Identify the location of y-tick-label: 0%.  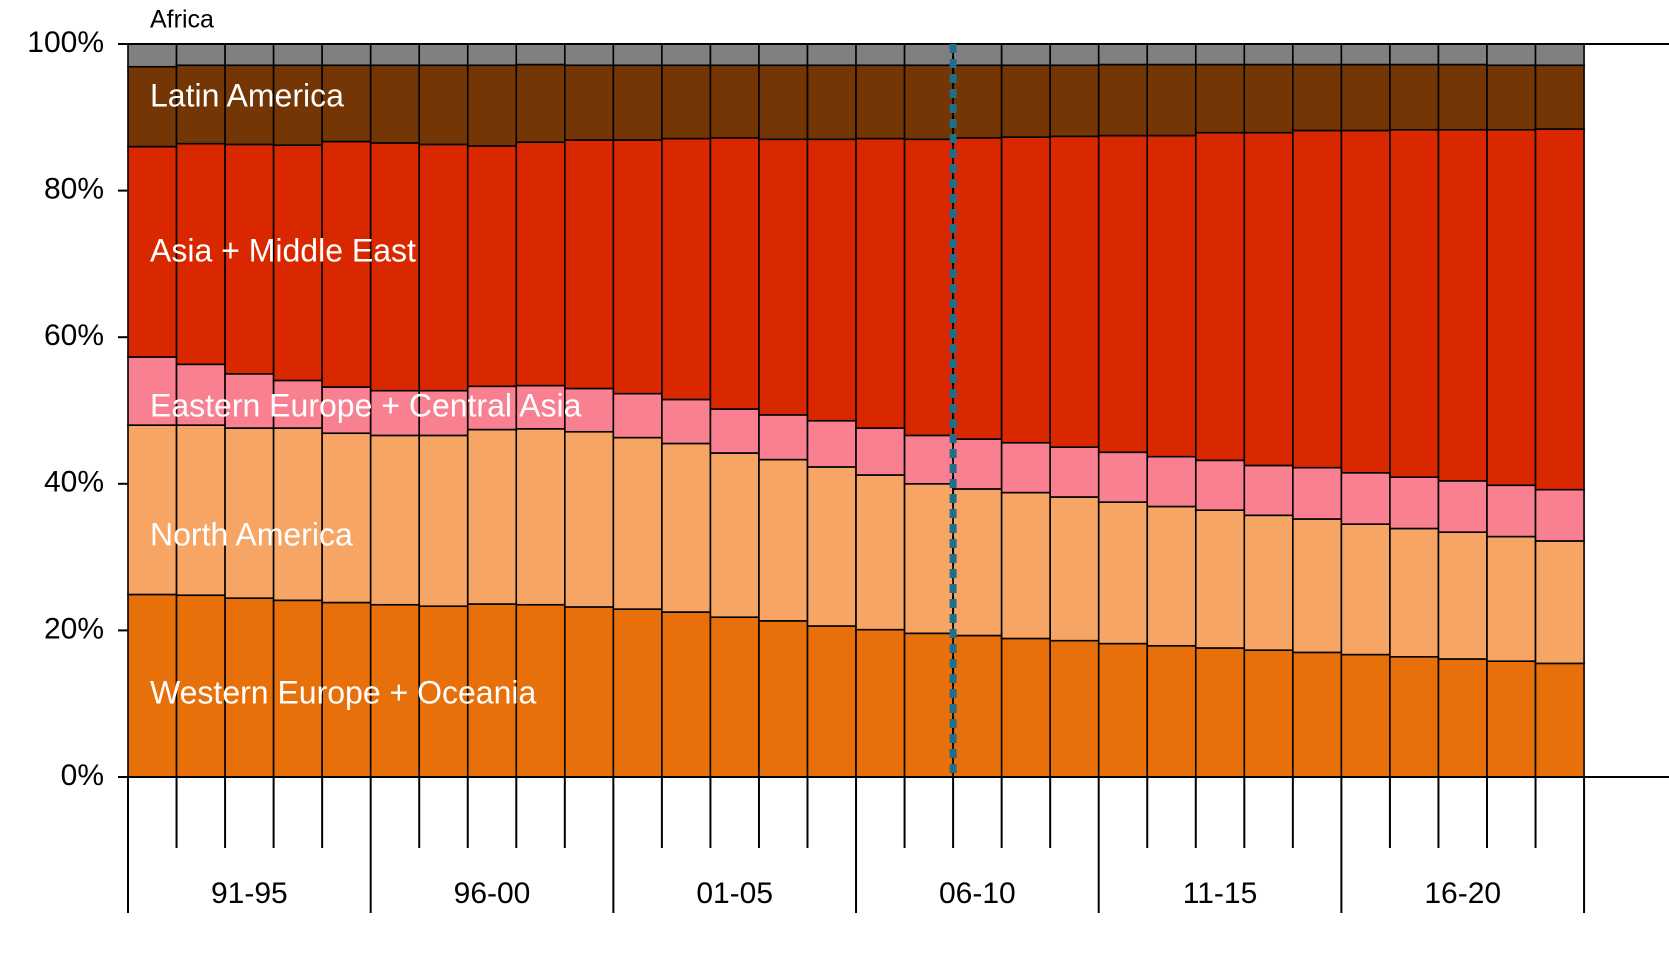
(82, 775).